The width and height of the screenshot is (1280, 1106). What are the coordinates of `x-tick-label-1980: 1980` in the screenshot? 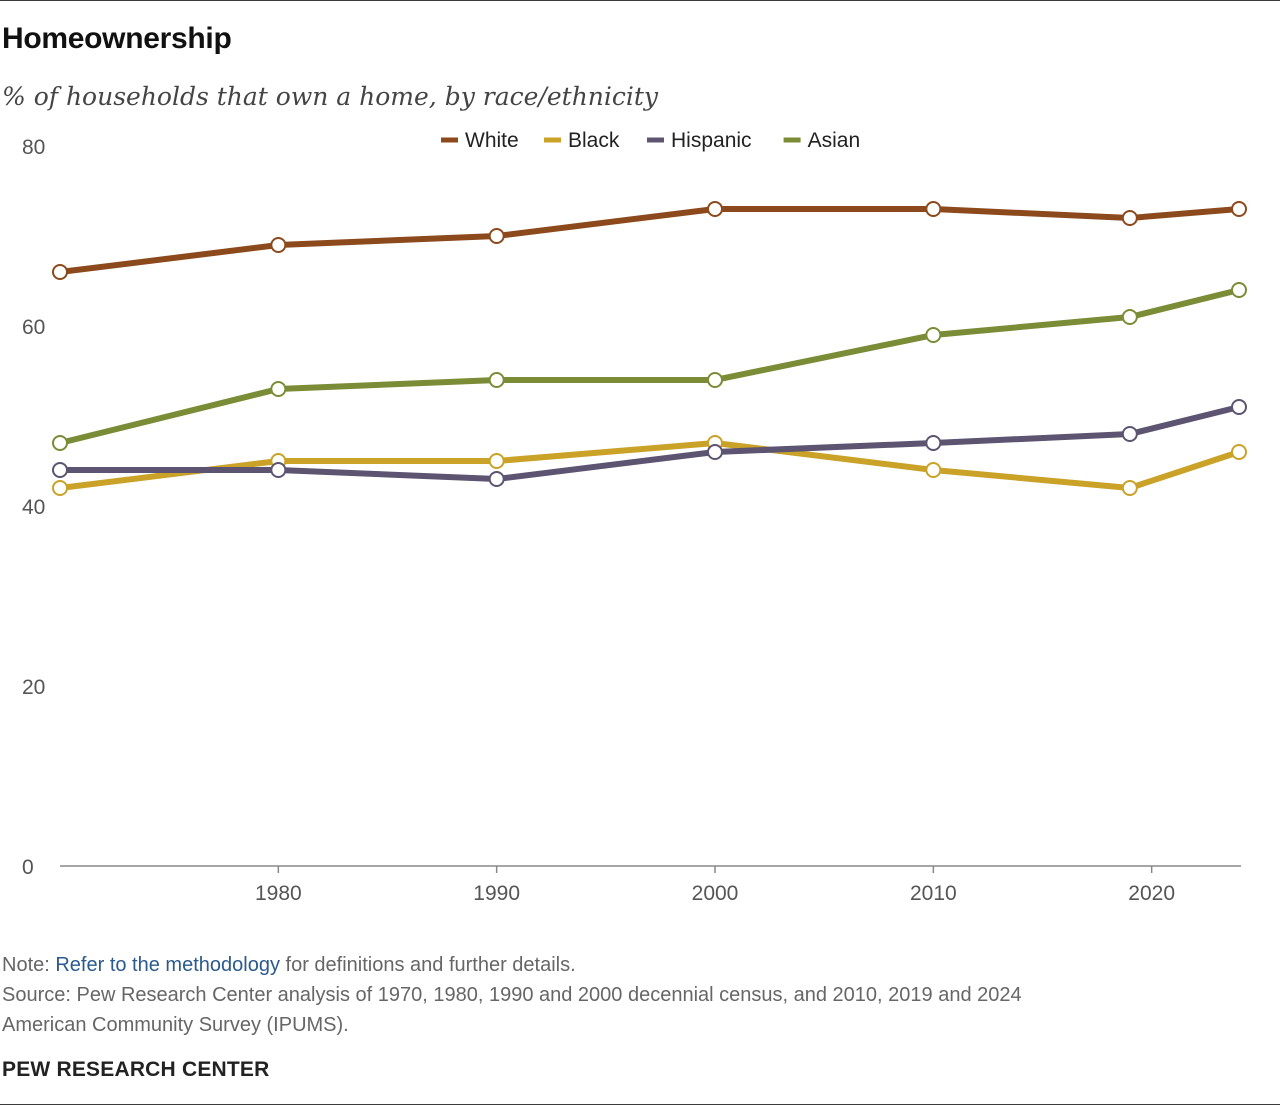 It's located at (278, 893).